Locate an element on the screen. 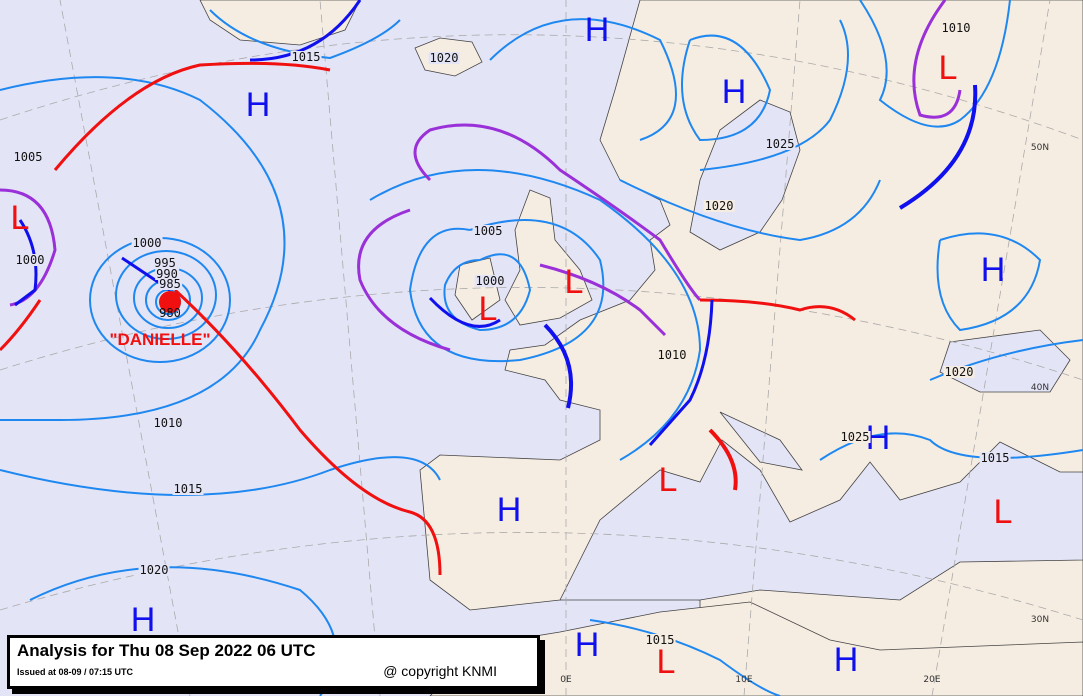 This screenshot has width=1083, height=696. mediterranean-sea is located at coordinates (821, 520).